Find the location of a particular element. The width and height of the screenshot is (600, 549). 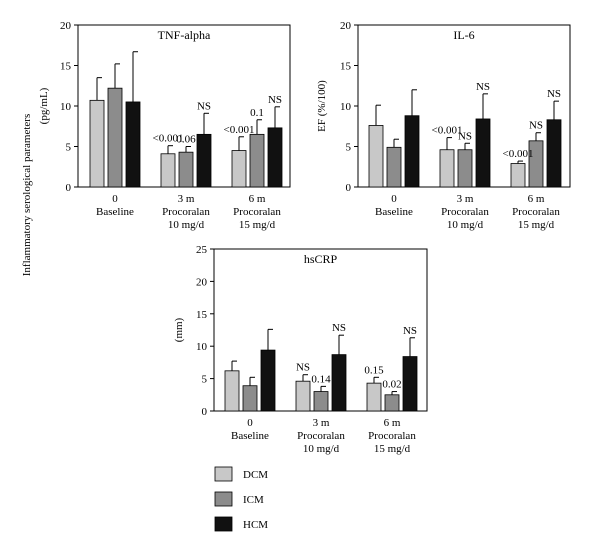

significance-label: 0.06 is located at coordinates (186, 140).